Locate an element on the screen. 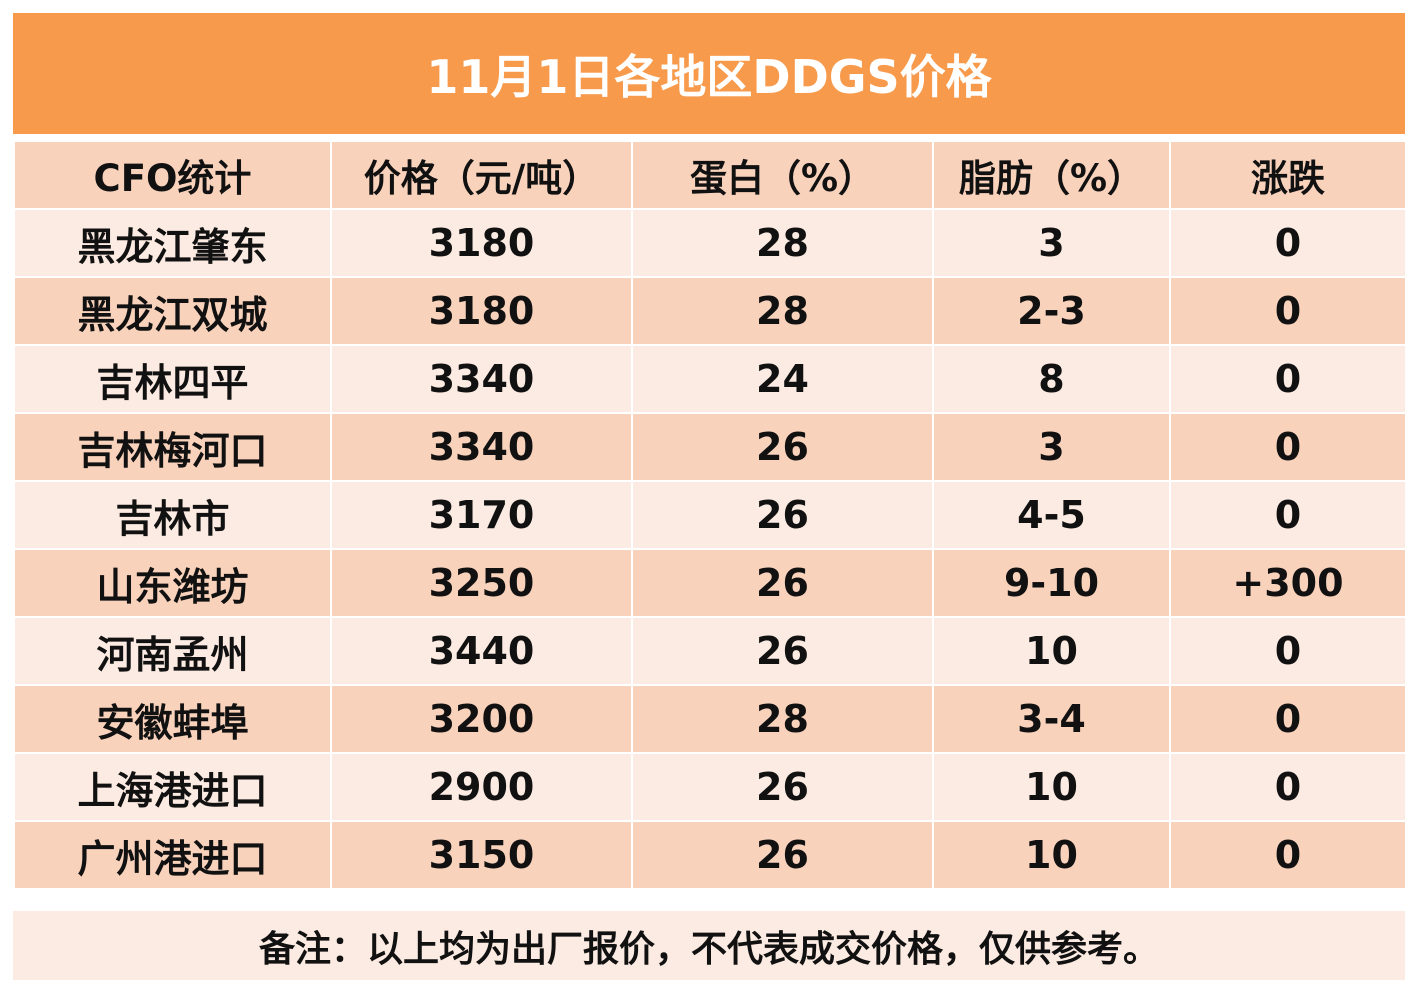  price-cell: 3250 is located at coordinates (481, 583).